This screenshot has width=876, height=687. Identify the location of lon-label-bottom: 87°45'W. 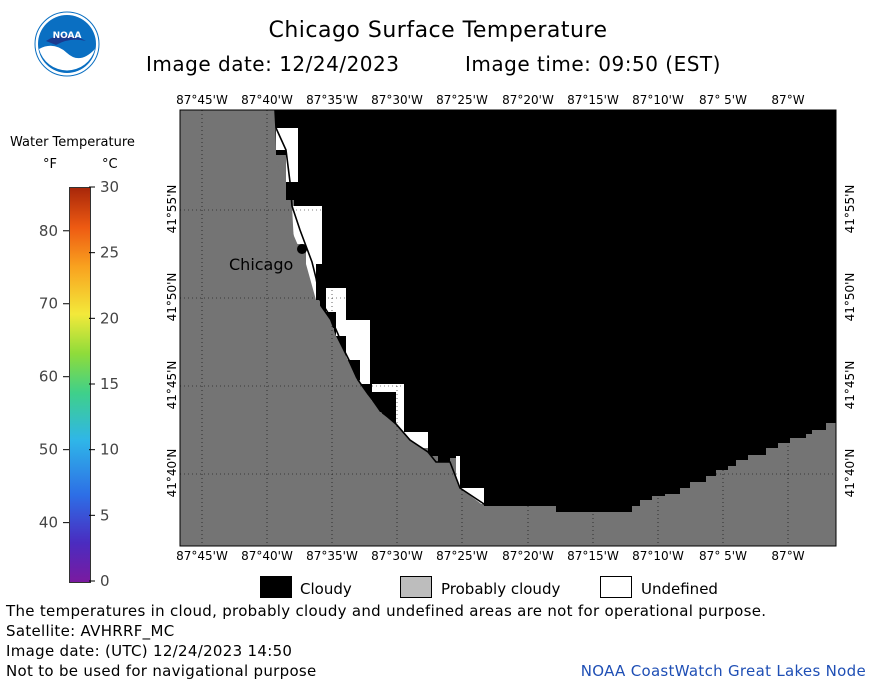
(202, 556).